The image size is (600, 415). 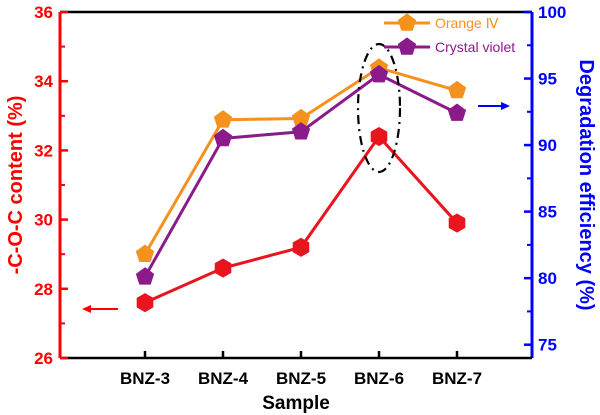 What do you see at coordinates (43, 150) in the screenshot?
I see `left-tick-label: 32` at bounding box center [43, 150].